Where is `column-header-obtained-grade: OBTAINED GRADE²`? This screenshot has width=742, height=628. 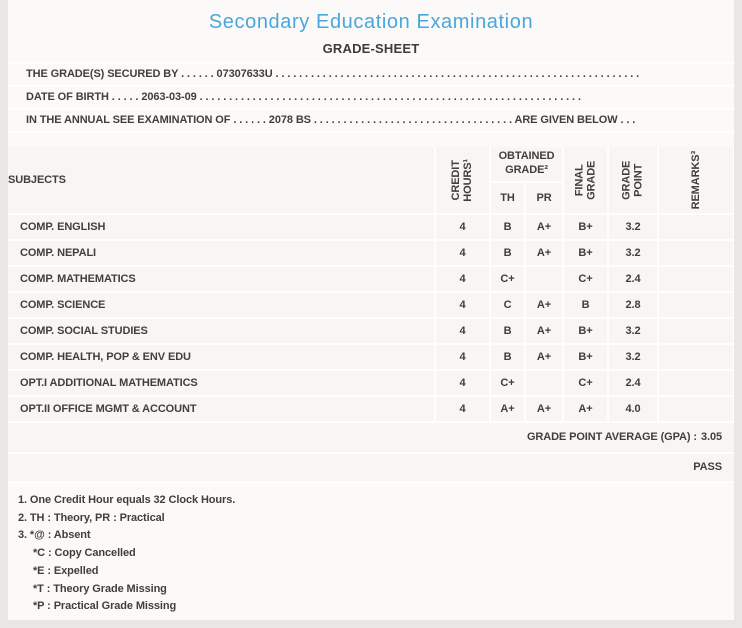 column-header-obtained-grade: OBTAINED GRADE² is located at coordinates (527, 165).